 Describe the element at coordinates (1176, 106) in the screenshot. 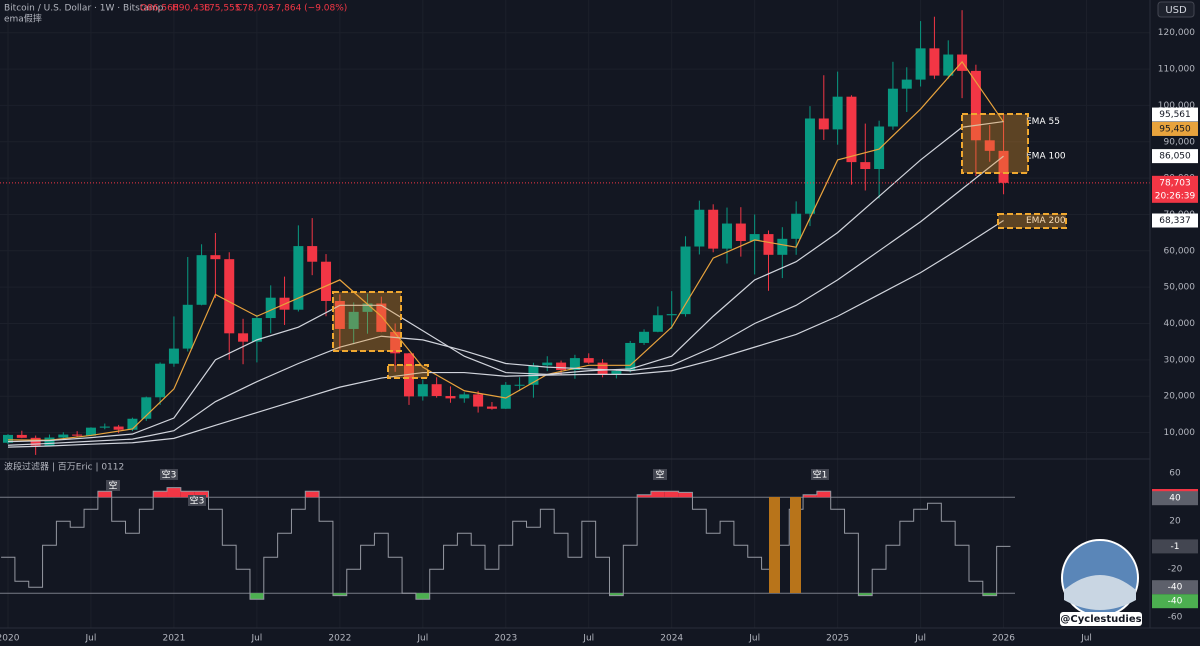

I see `y-tick-label: 100,000` at that location.